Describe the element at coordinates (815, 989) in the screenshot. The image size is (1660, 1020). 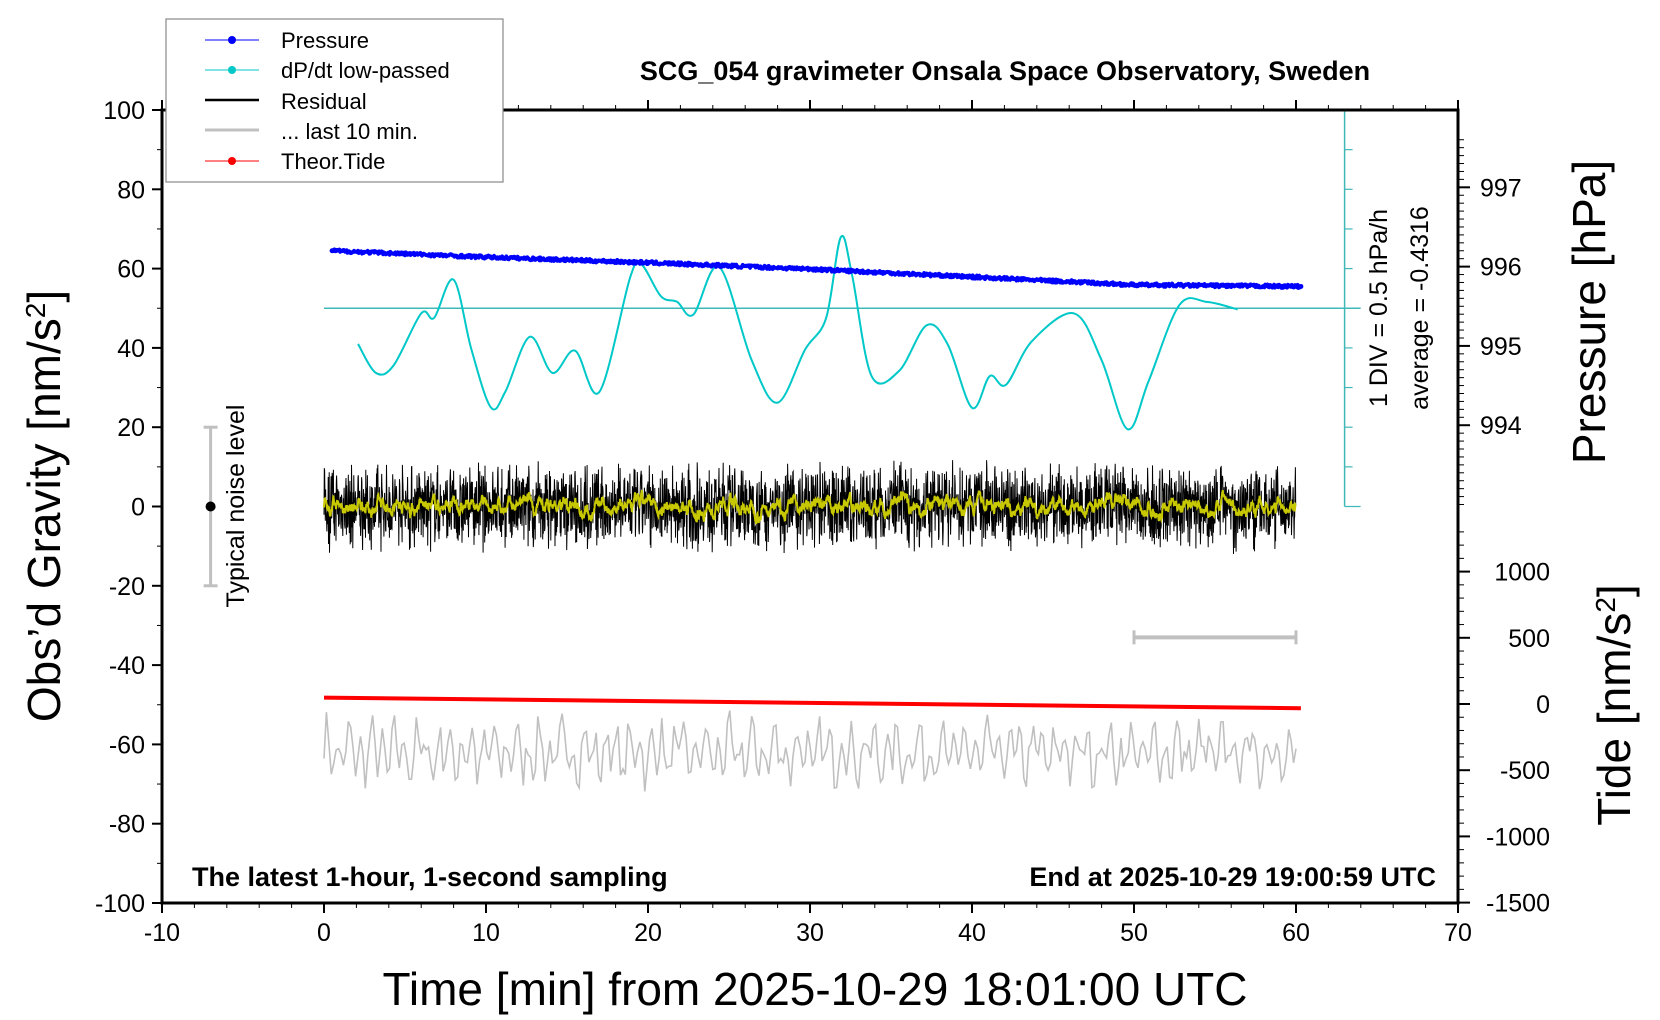
I see `x-axis-label: Time [min] from 2025-10-29 18:01:00 UTC` at that location.